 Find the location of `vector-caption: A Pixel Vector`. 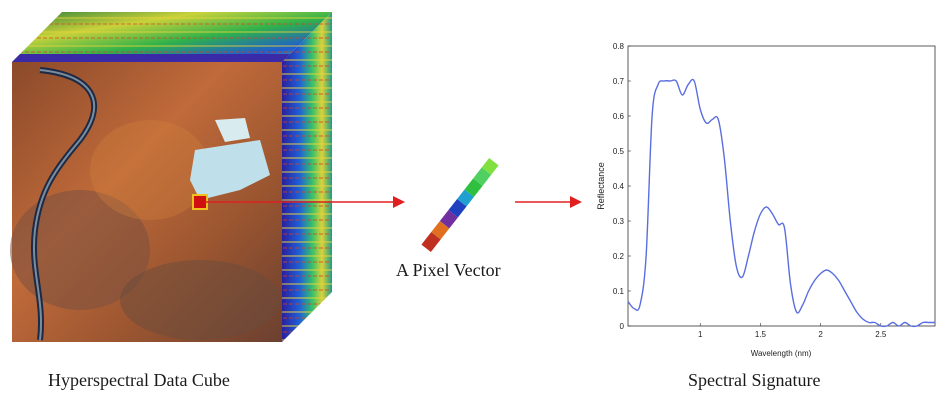

vector-caption: A Pixel Vector is located at coordinates (448, 270).